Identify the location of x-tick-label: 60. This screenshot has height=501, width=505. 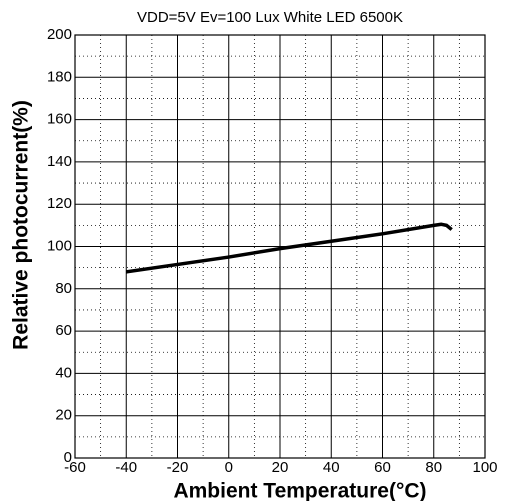
(382, 467).